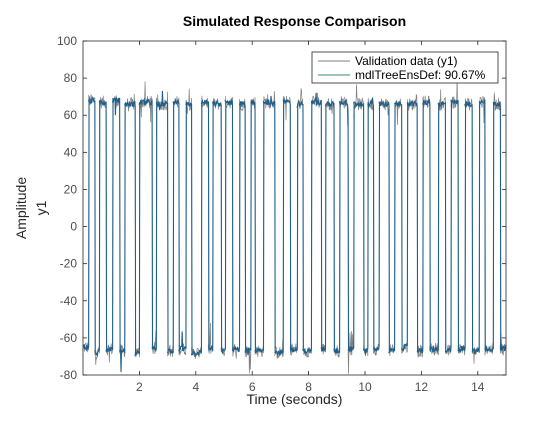 Image resolution: width=560 pixels, height=425 pixels. I want to click on legend-label-model: mdlTreeEnsDef: 90.67%, so click(420, 75).